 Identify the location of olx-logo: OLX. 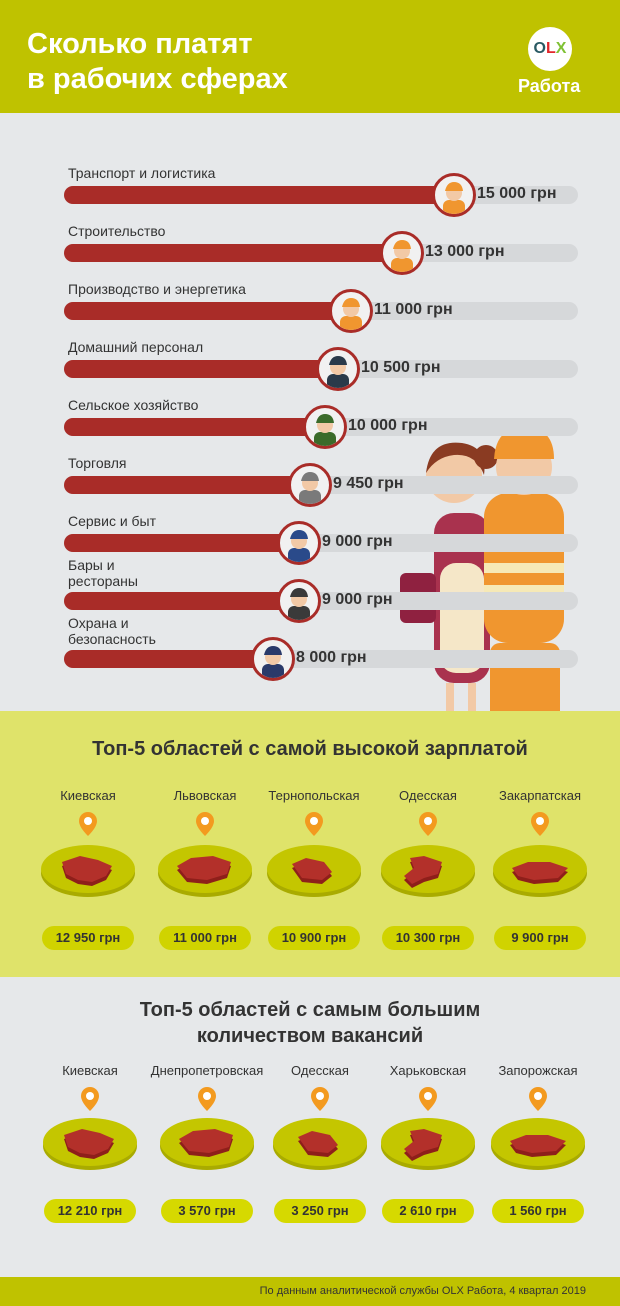
(550, 49).